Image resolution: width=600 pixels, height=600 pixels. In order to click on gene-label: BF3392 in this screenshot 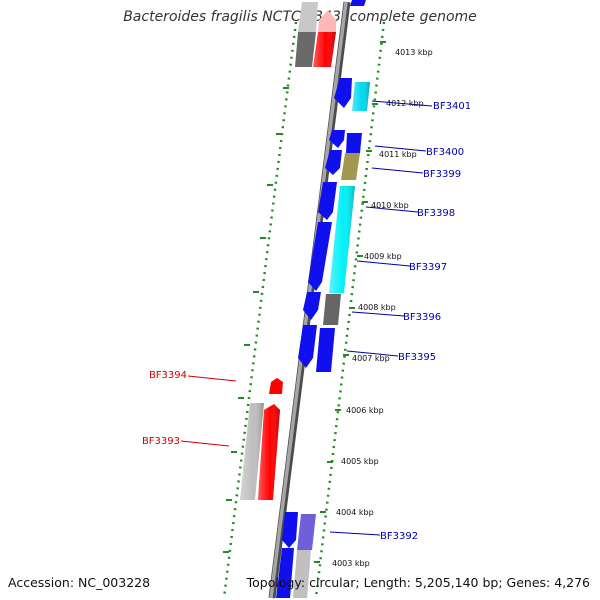, I will do `click(399, 536)`.